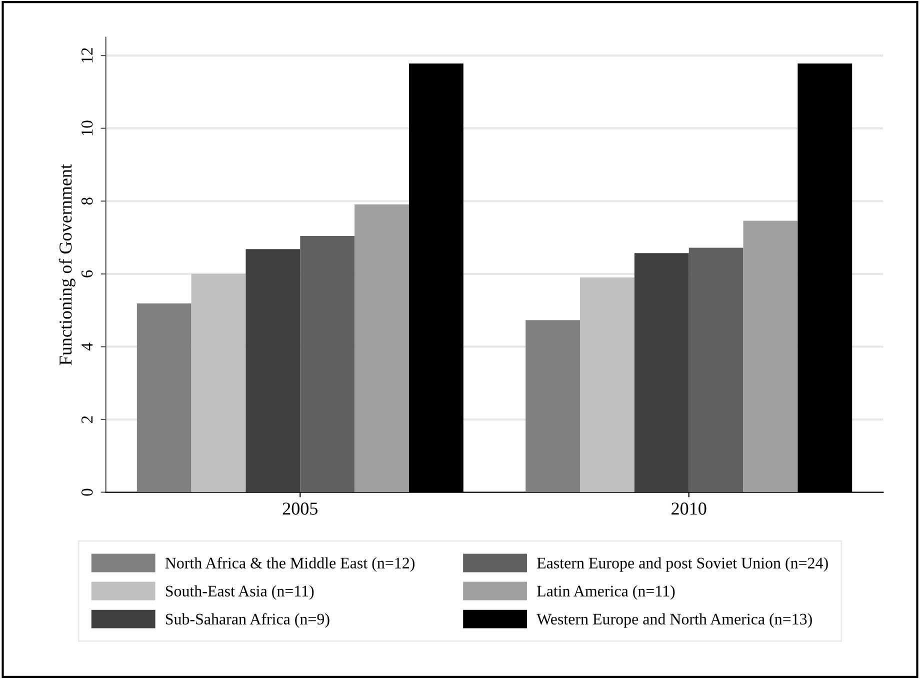  Describe the element at coordinates (87, 201) in the screenshot. I see `y-tick-label: 8` at that location.